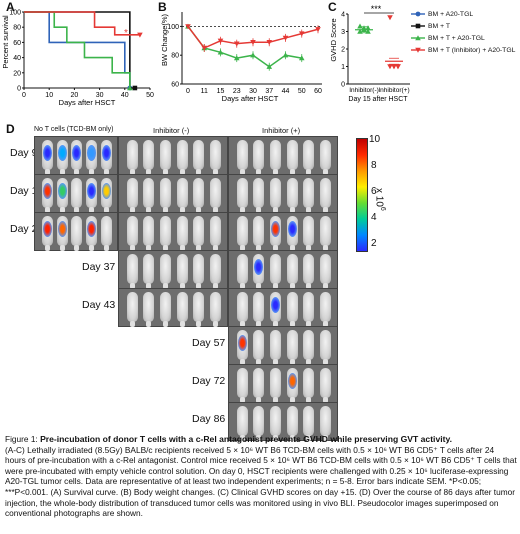 This screenshot has width=520, height=534. I want to click on survival-significance: *, so click(126, 33).